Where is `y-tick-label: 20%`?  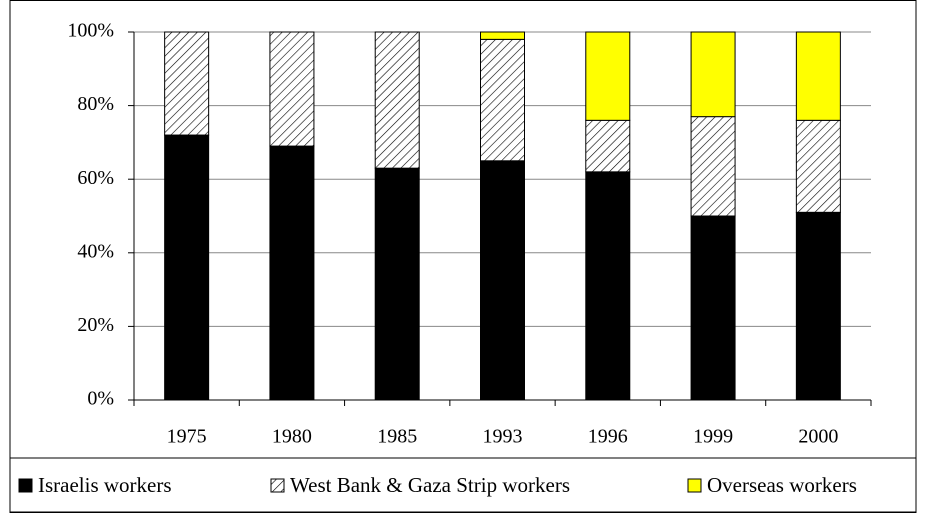
y-tick-label: 20% is located at coordinates (95, 325).